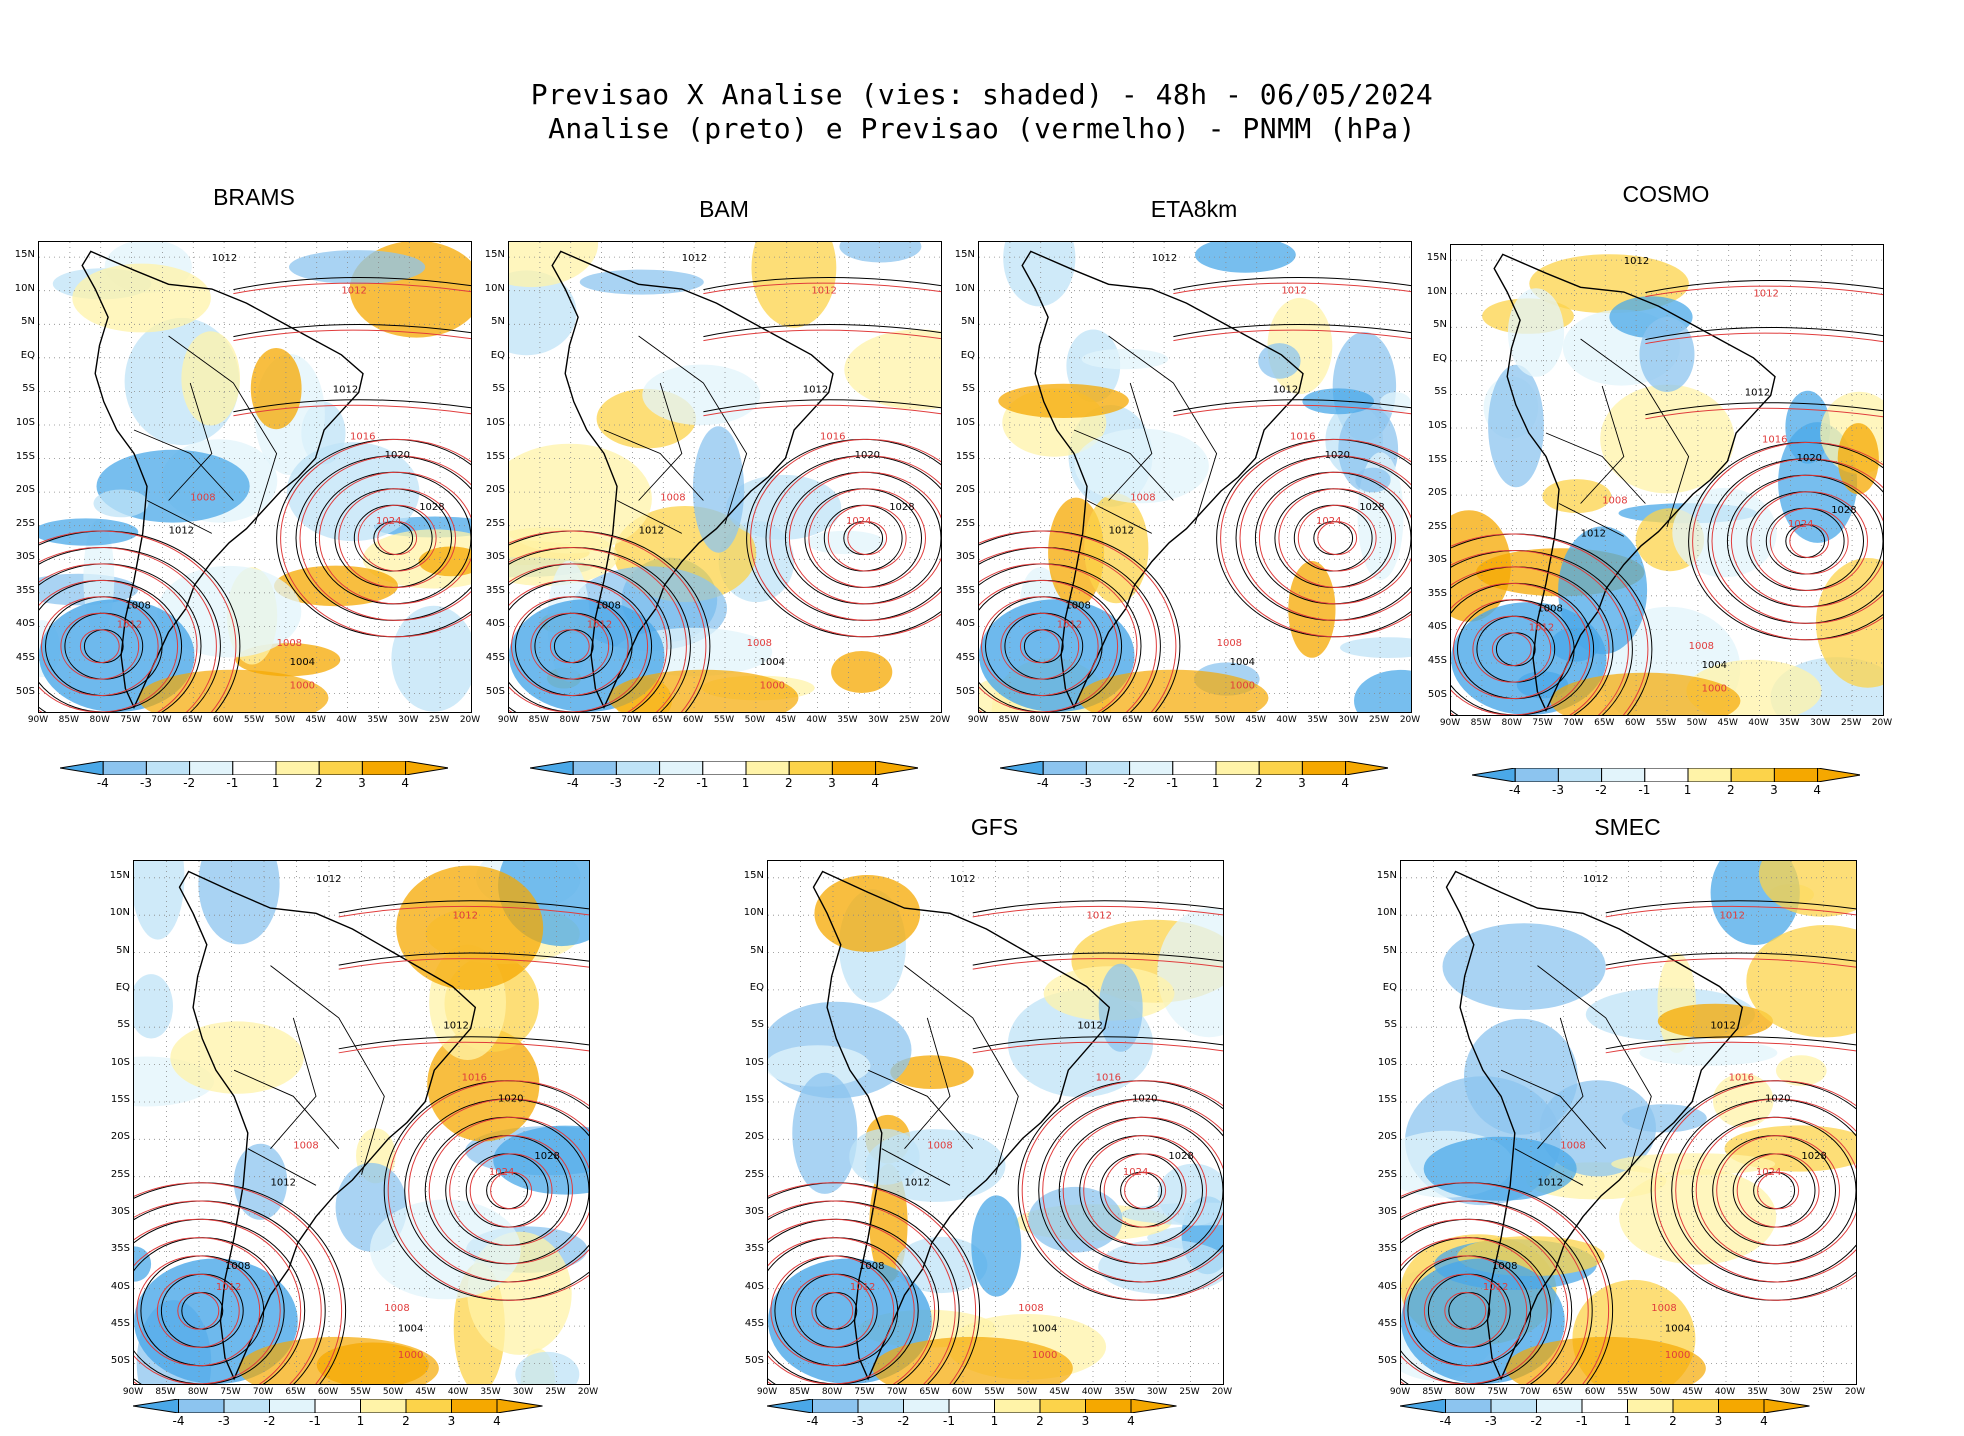 The image size is (1964, 1436). Describe the element at coordinates (495, 456) in the screenshot. I see `lat-label: 15S` at that location.